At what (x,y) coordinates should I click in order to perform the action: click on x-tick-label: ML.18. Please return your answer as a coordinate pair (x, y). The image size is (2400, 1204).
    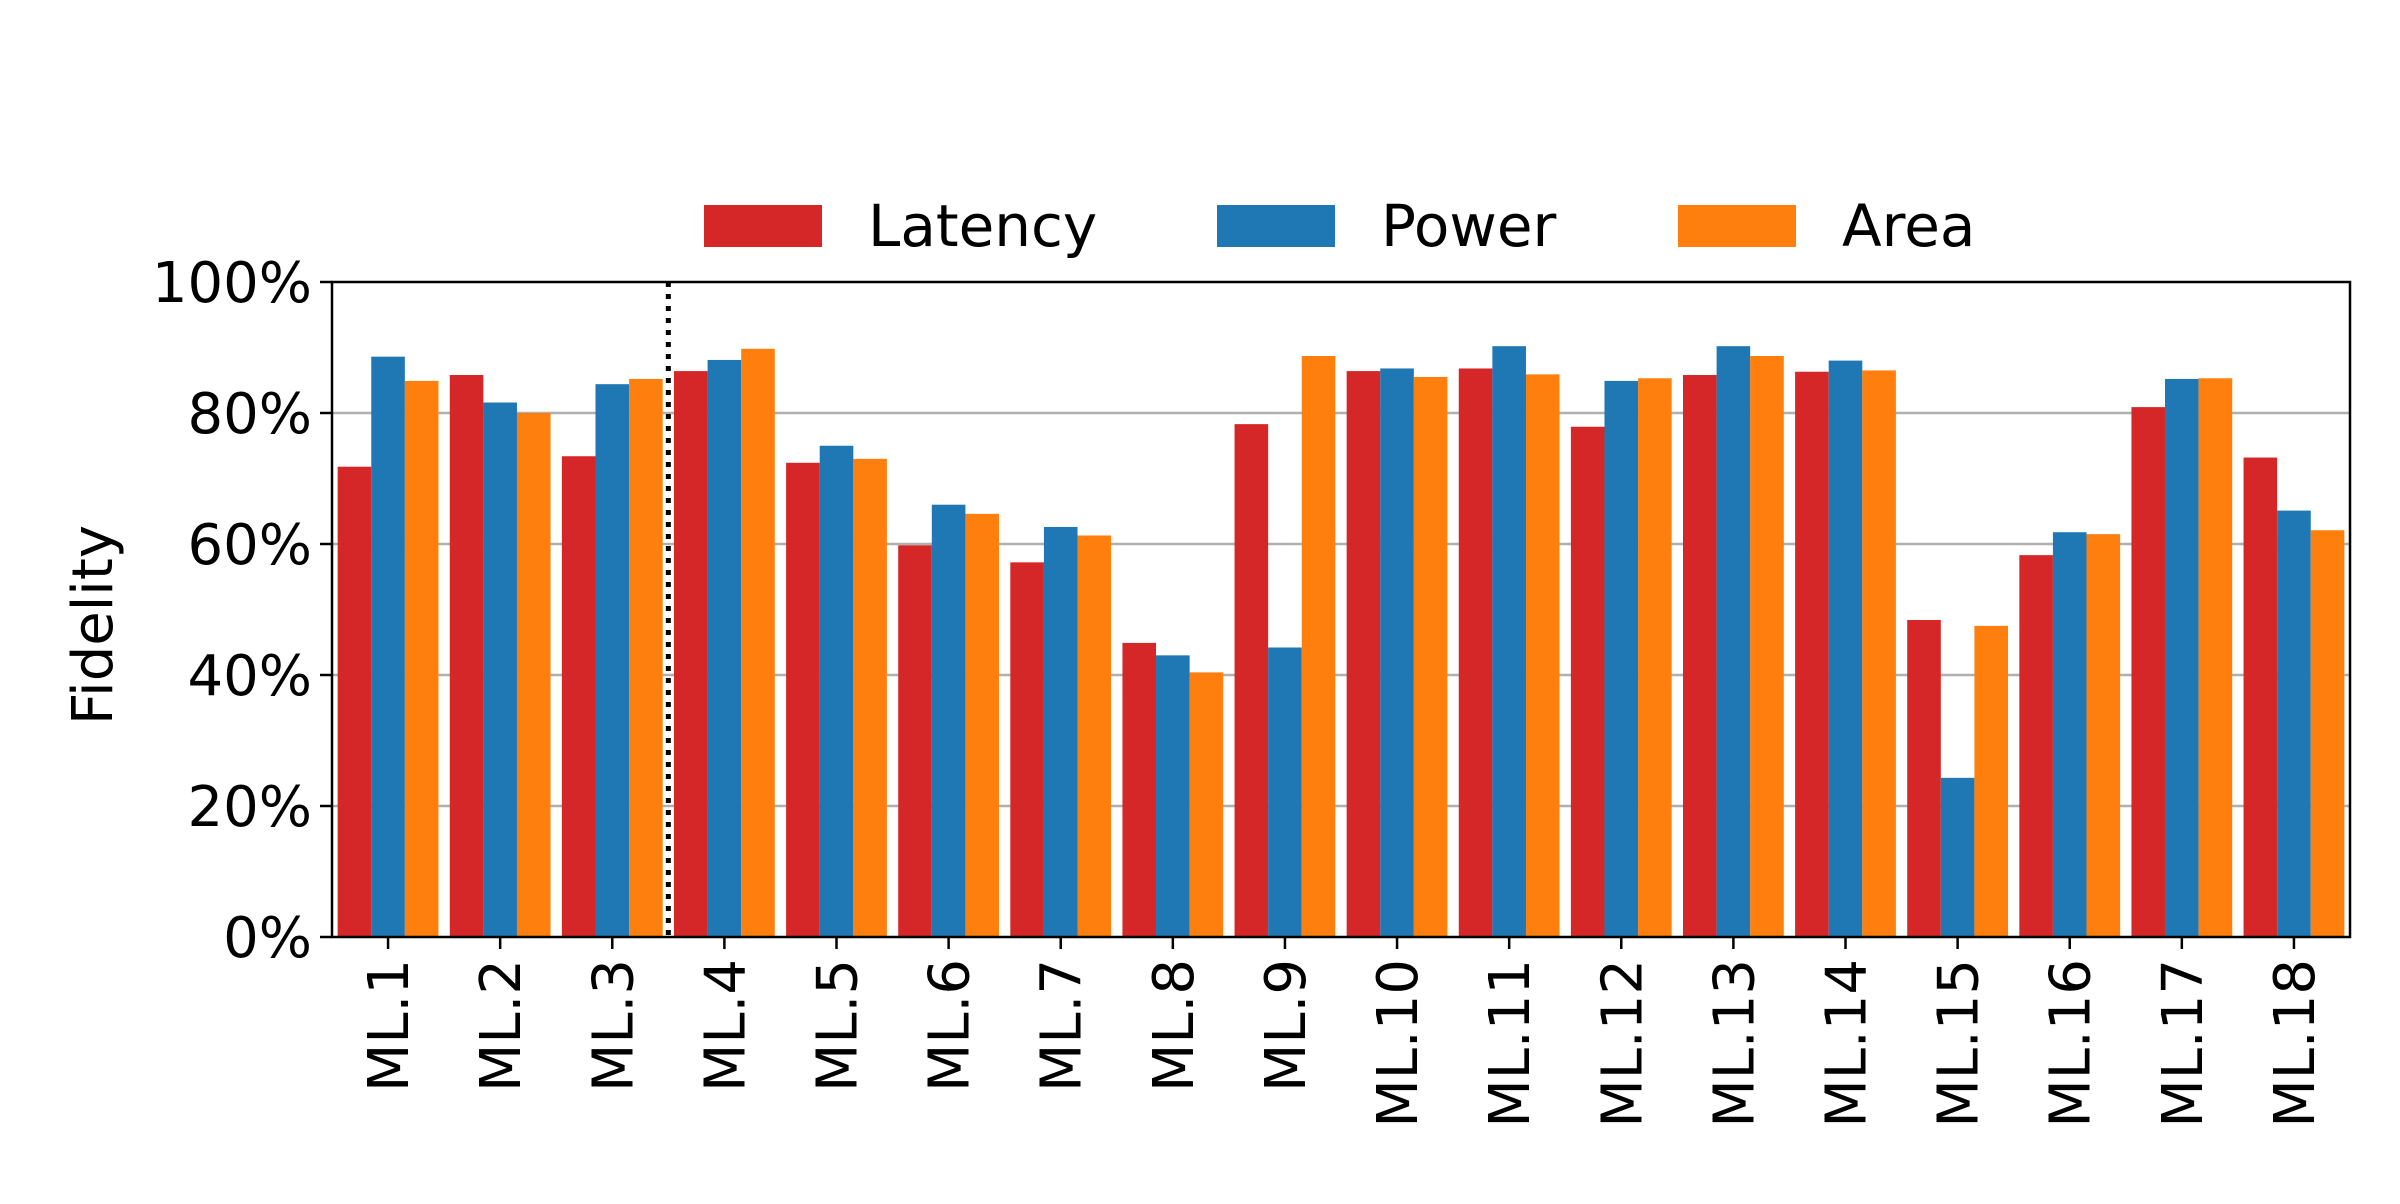
    Looking at the image, I should click on (2295, 1043).